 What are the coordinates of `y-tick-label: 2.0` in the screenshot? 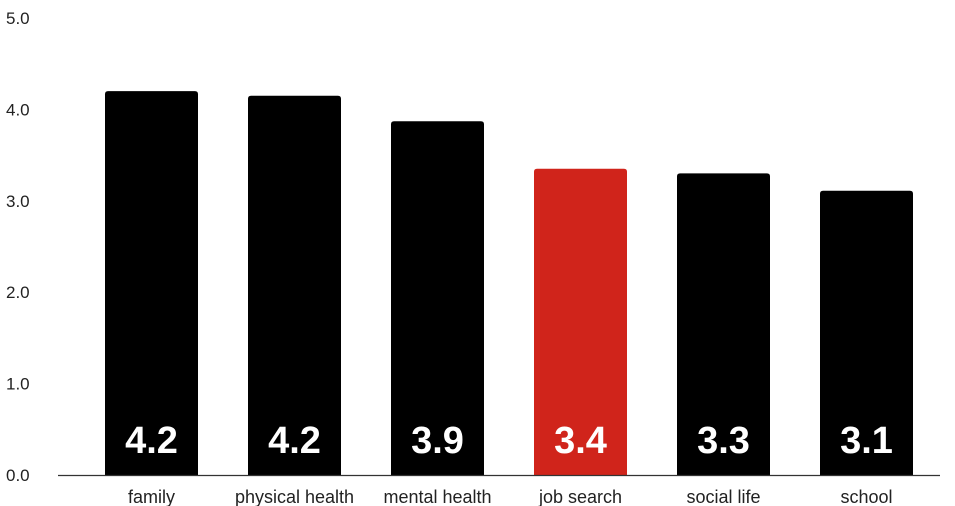 It's located at (18, 292).